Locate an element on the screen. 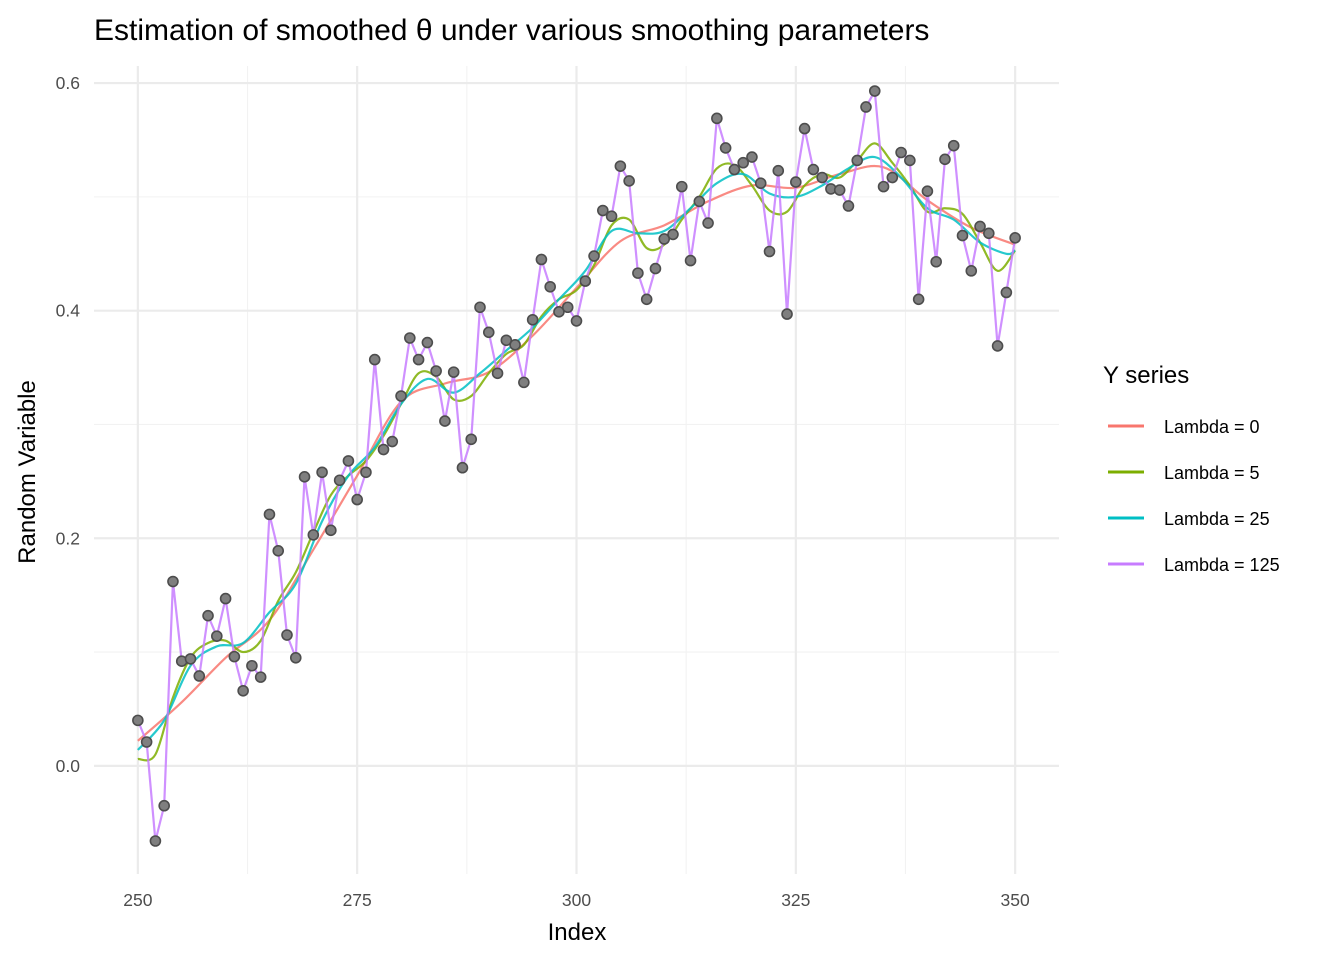 The width and height of the screenshot is (1344, 960). x-tick-label: 350 is located at coordinates (1015, 900).